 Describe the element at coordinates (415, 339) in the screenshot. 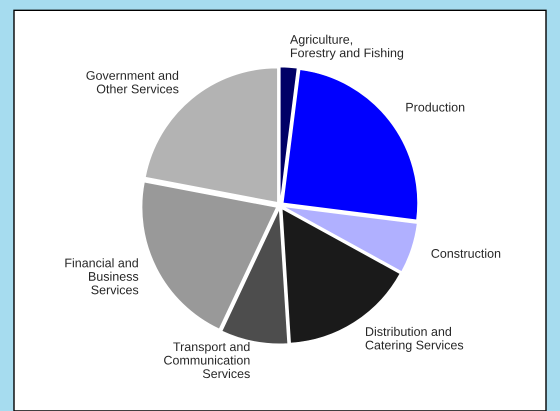

I see `slice-label: Distribution and Catering Services` at that location.